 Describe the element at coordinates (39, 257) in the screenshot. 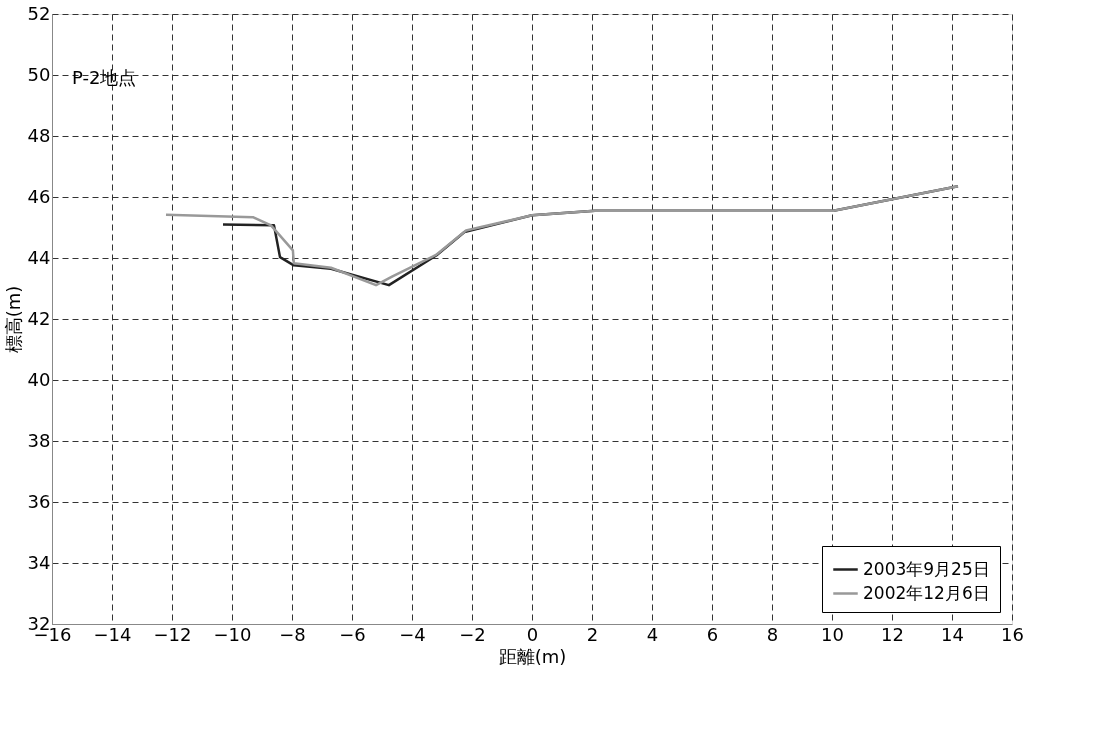

I see `y-tick-label: 44` at that location.